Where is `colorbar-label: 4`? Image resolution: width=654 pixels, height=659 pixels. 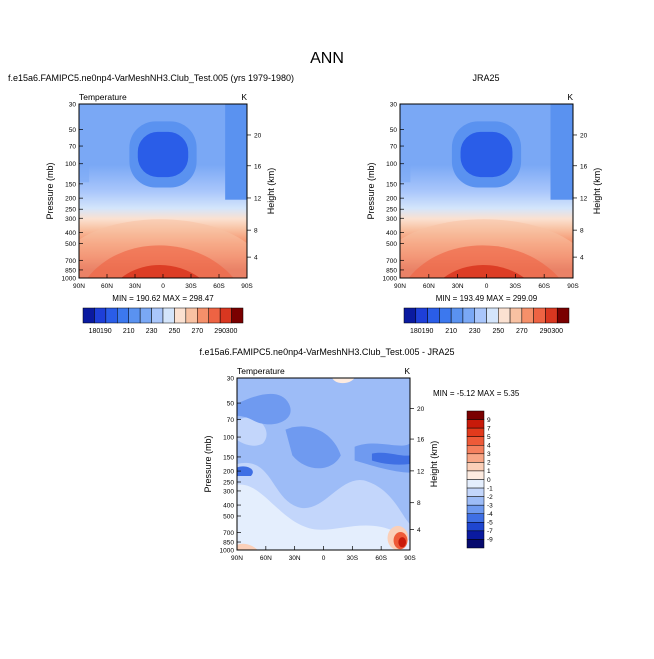 colorbar-label: 4 is located at coordinates (489, 446).